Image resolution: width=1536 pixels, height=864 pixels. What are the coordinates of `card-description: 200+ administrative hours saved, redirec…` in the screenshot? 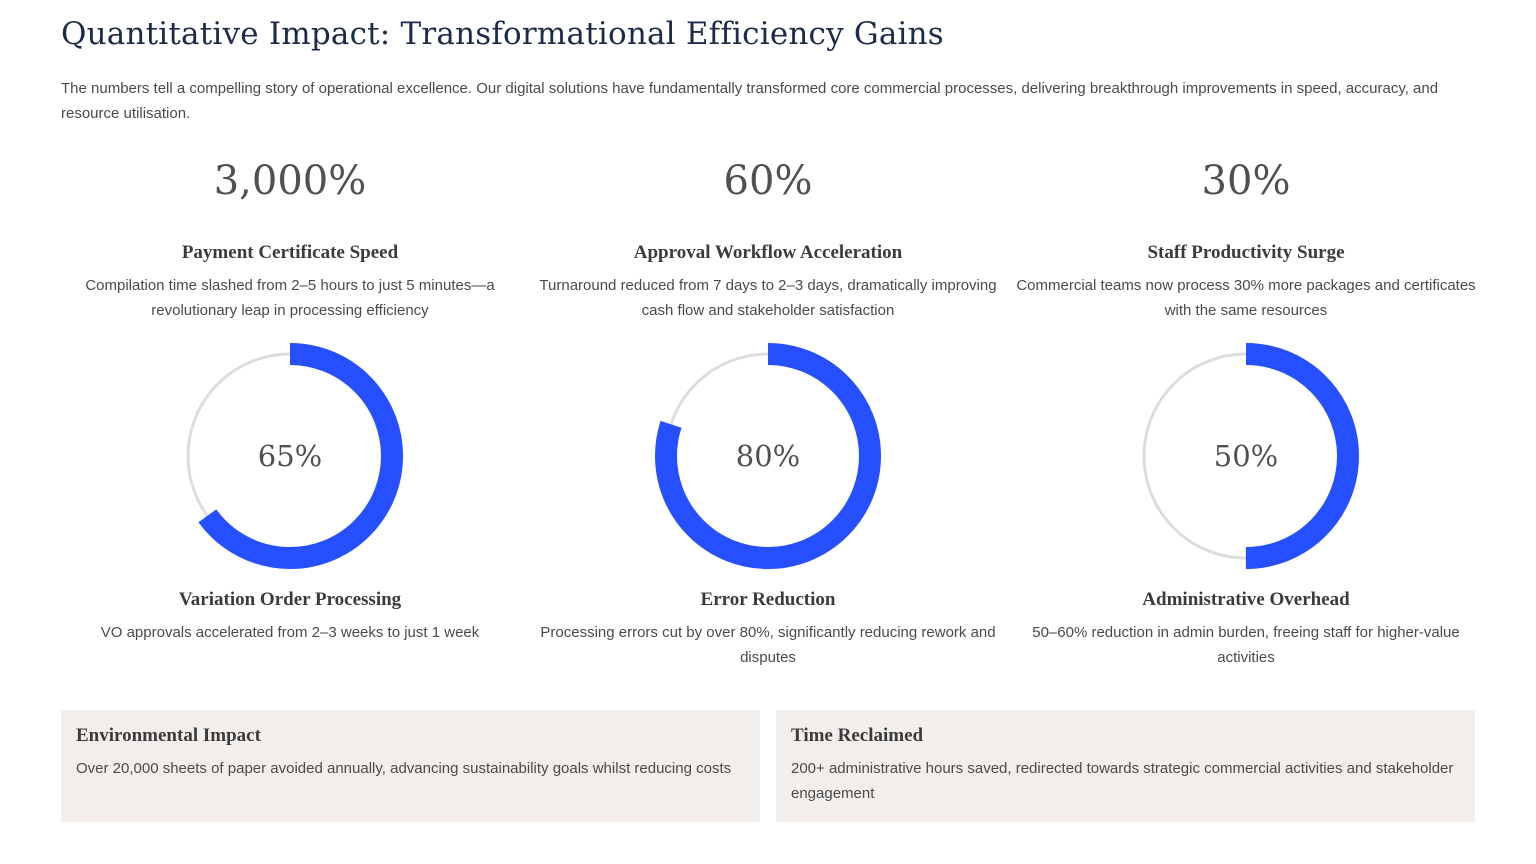 It's located at (1122, 781).